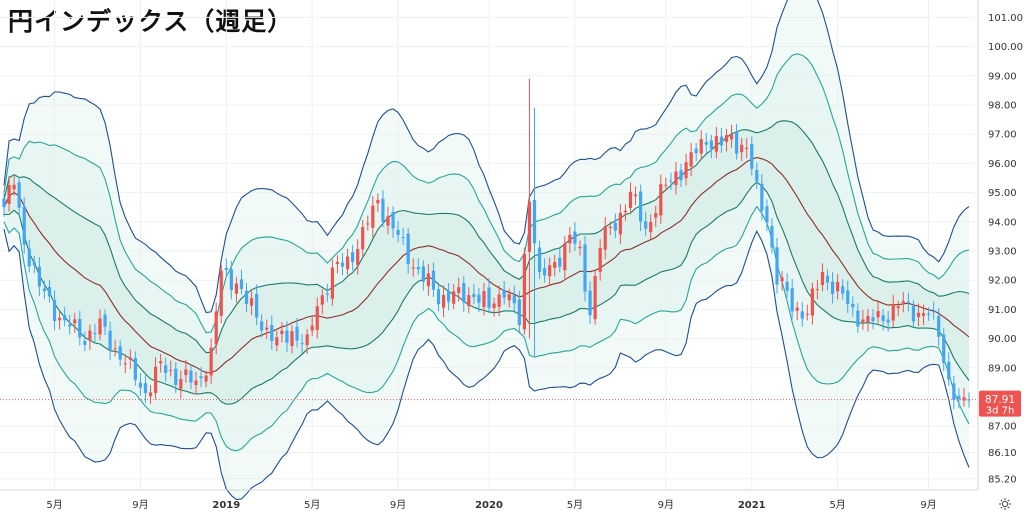 This screenshot has height=514, width=1024. What do you see at coordinates (1002, 479) in the screenshot?
I see `y-tick-label: 85.20` at bounding box center [1002, 479].